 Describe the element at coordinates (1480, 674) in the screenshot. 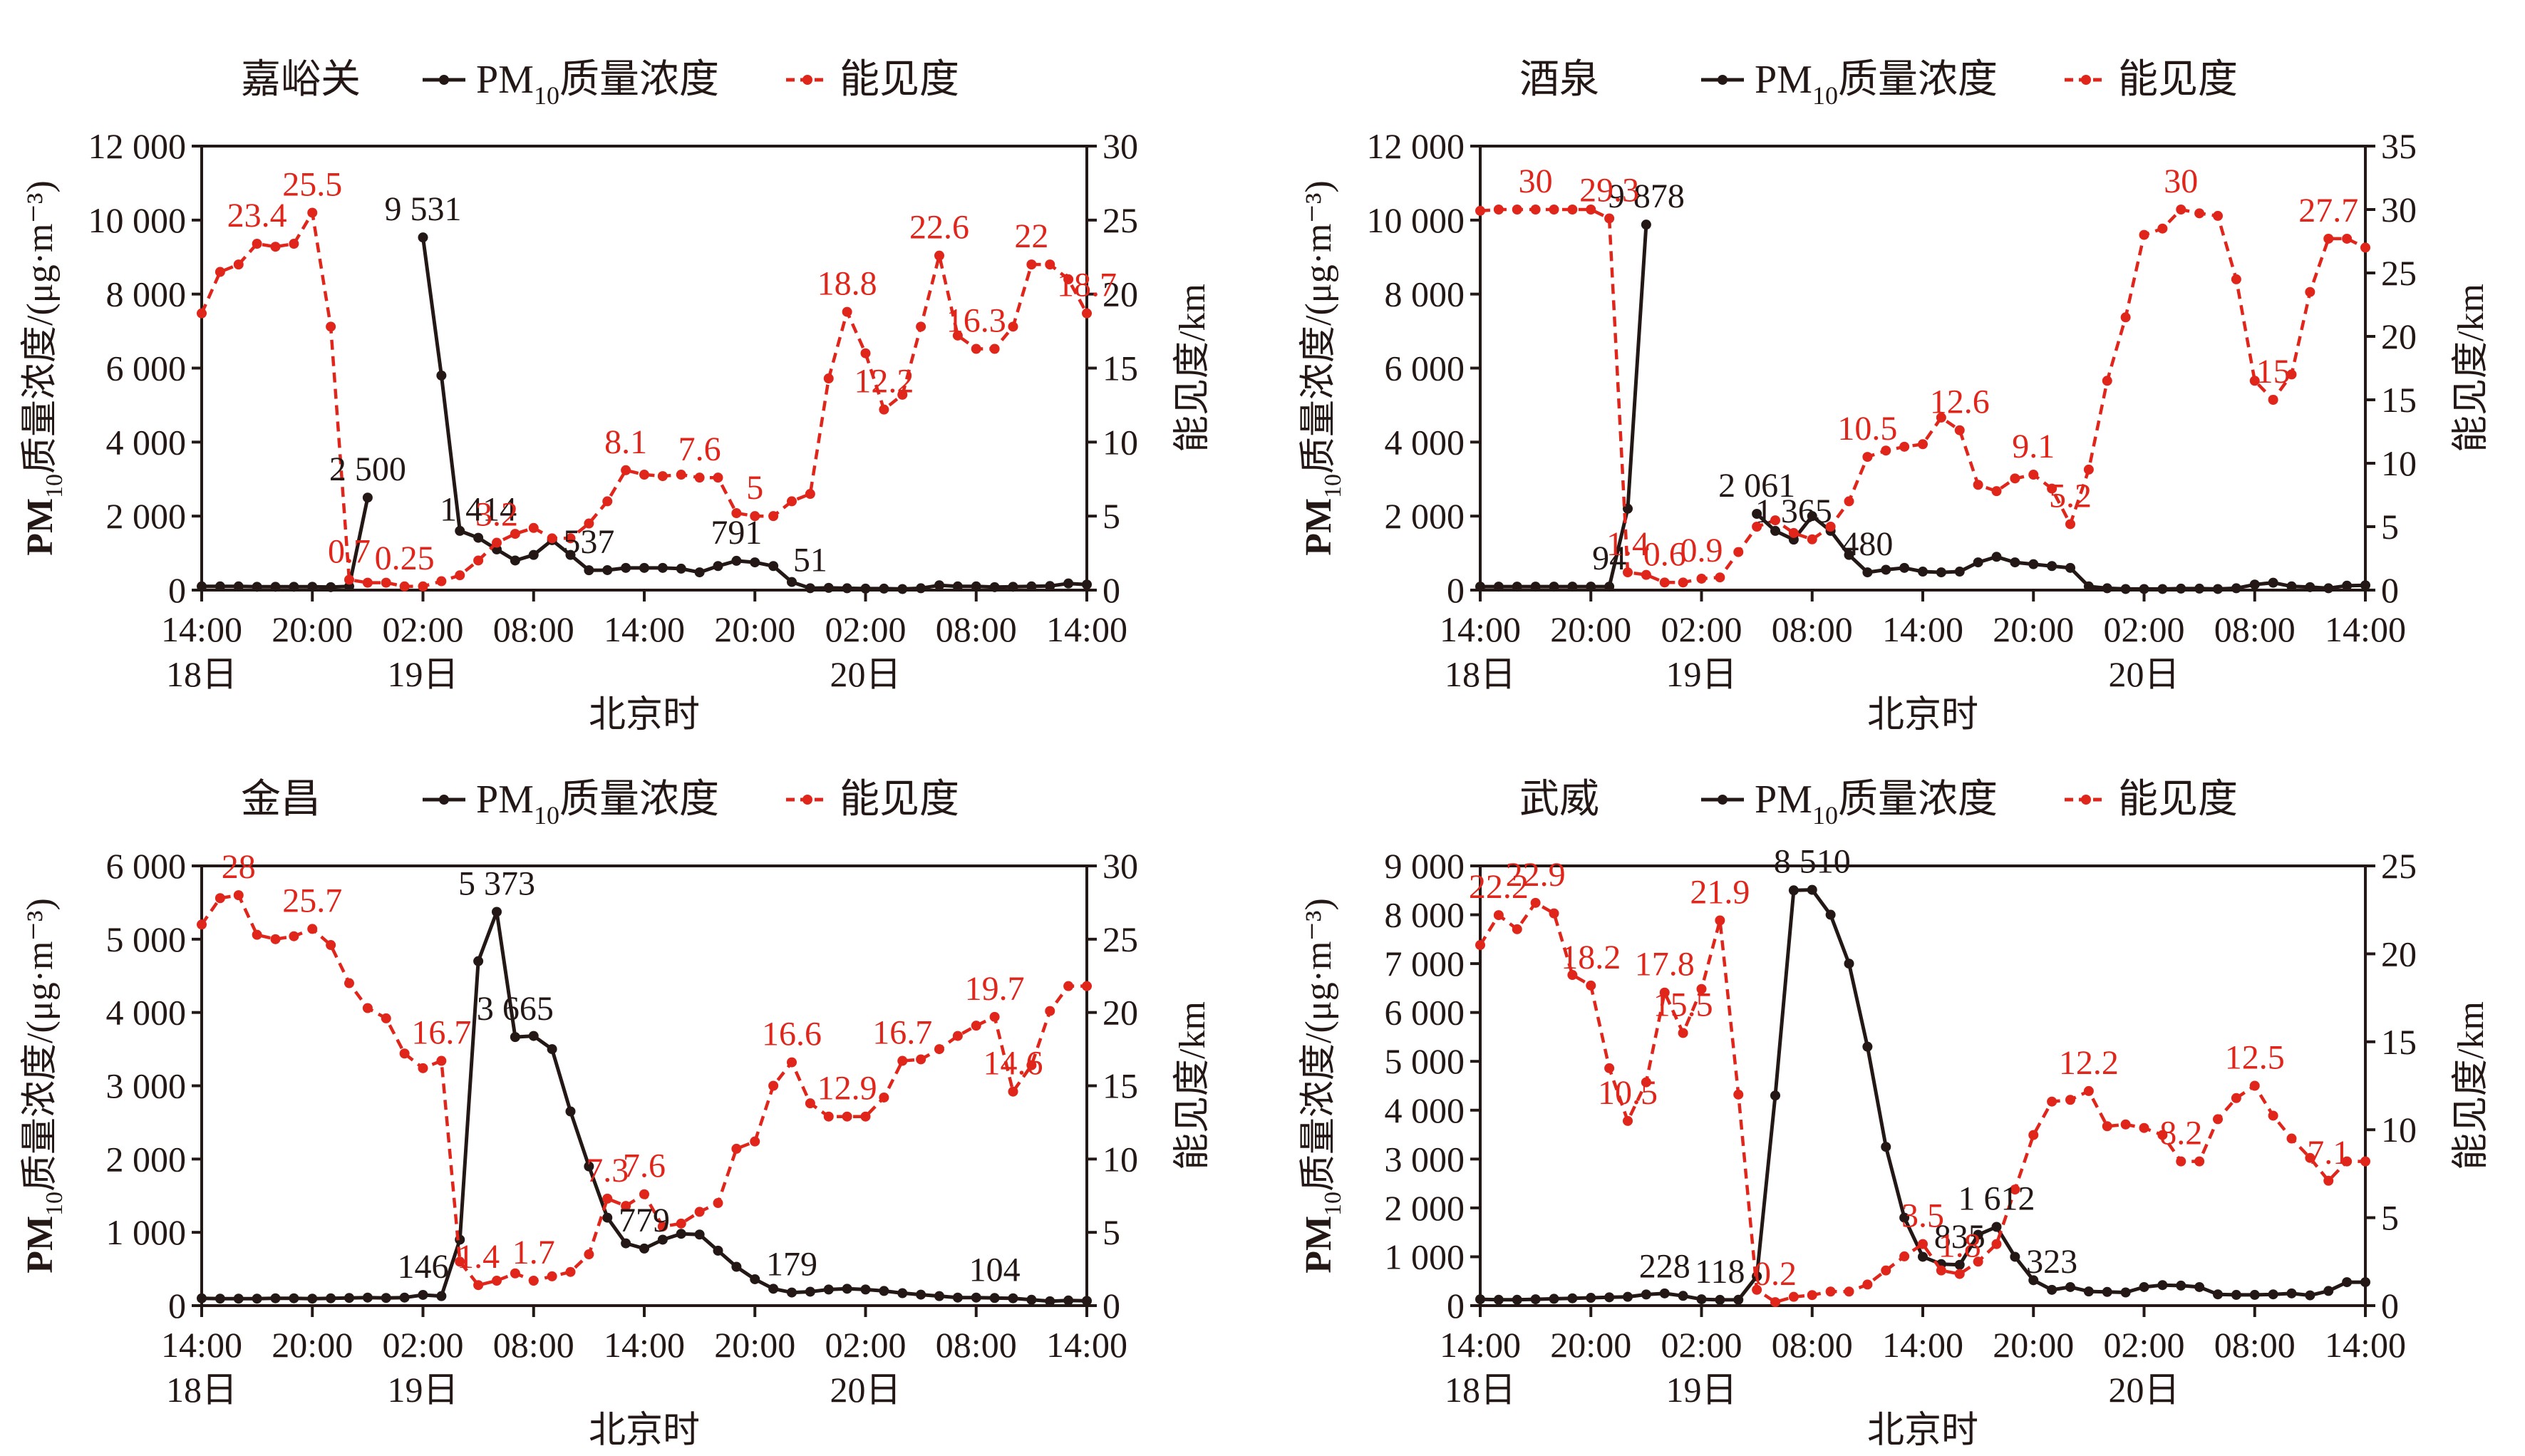

I see `day-label: 18日` at that location.